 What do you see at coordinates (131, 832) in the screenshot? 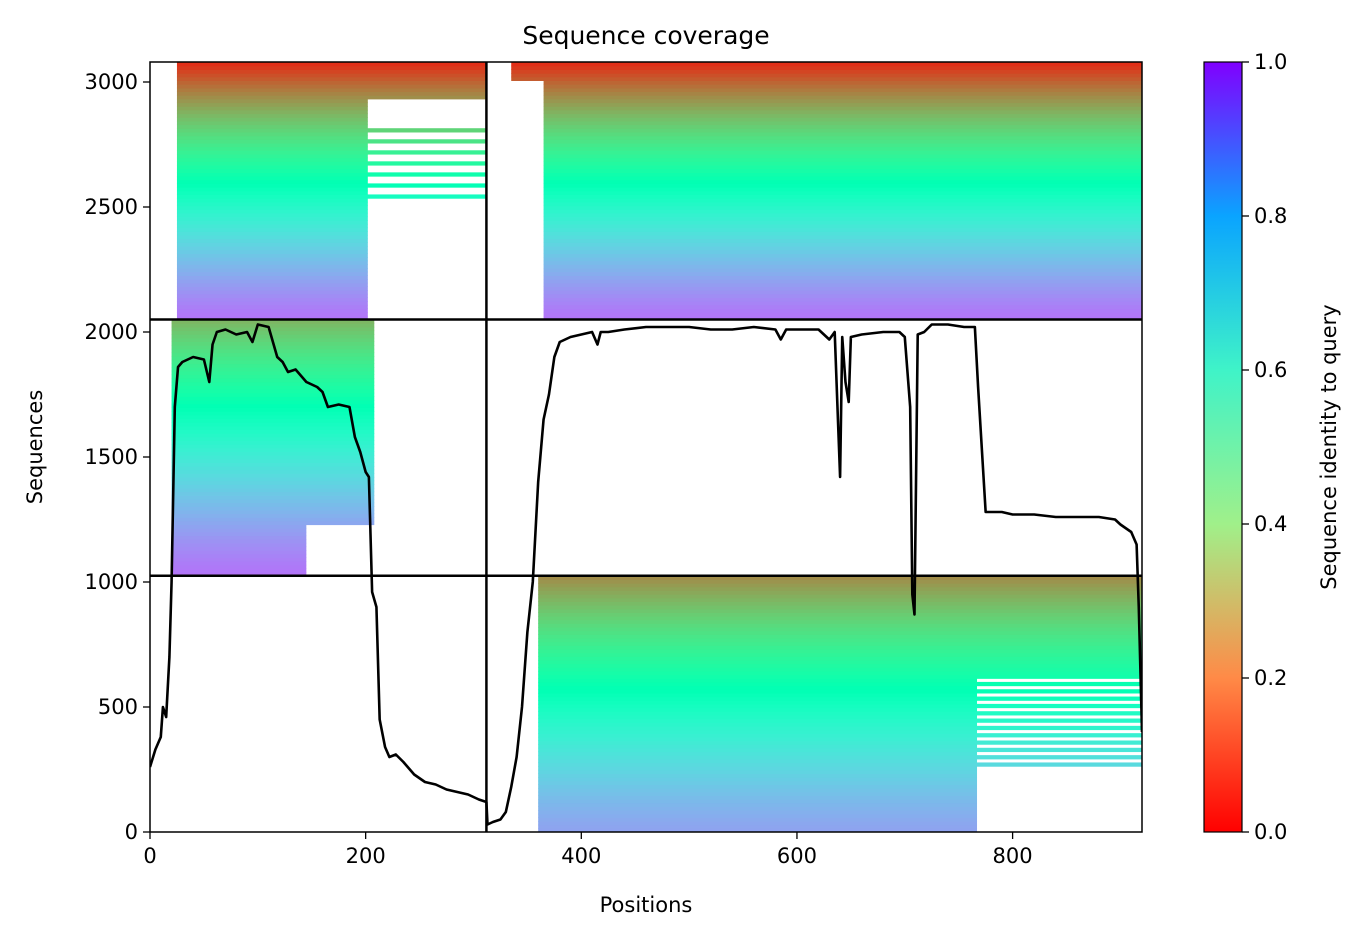
I see `y-tick-label: 0` at bounding box center [131, 832].